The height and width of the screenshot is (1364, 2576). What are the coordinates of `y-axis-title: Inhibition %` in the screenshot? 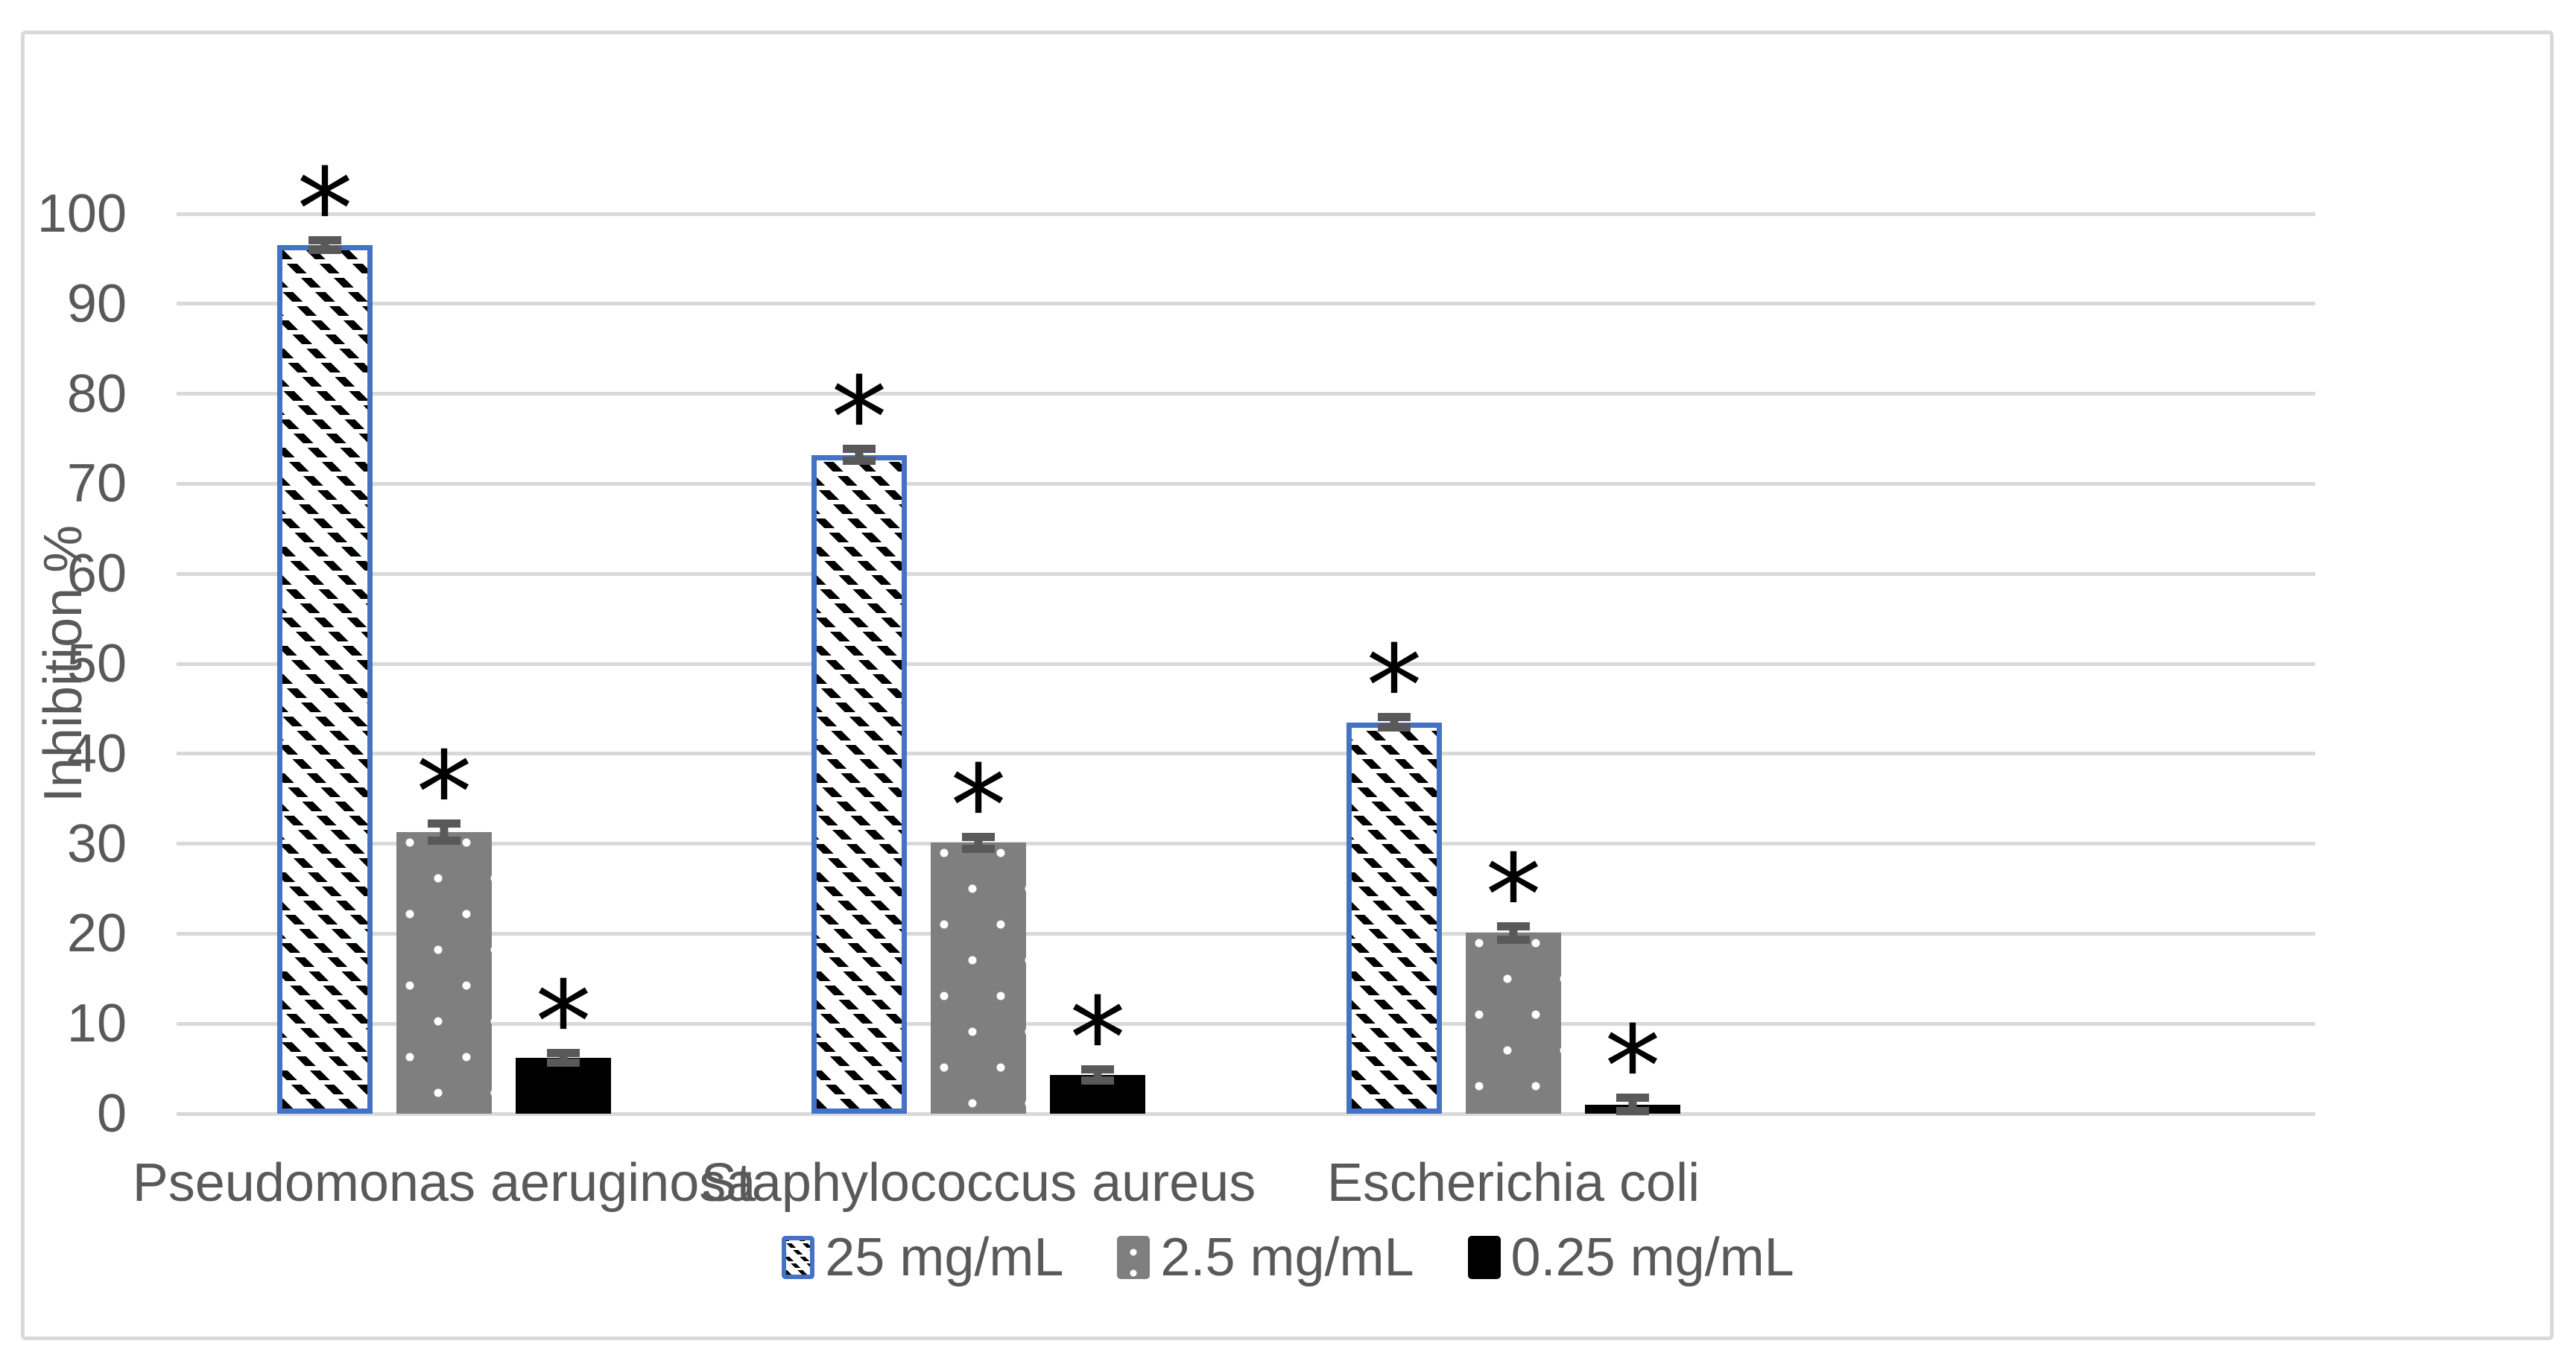 It's located at (63, 663).